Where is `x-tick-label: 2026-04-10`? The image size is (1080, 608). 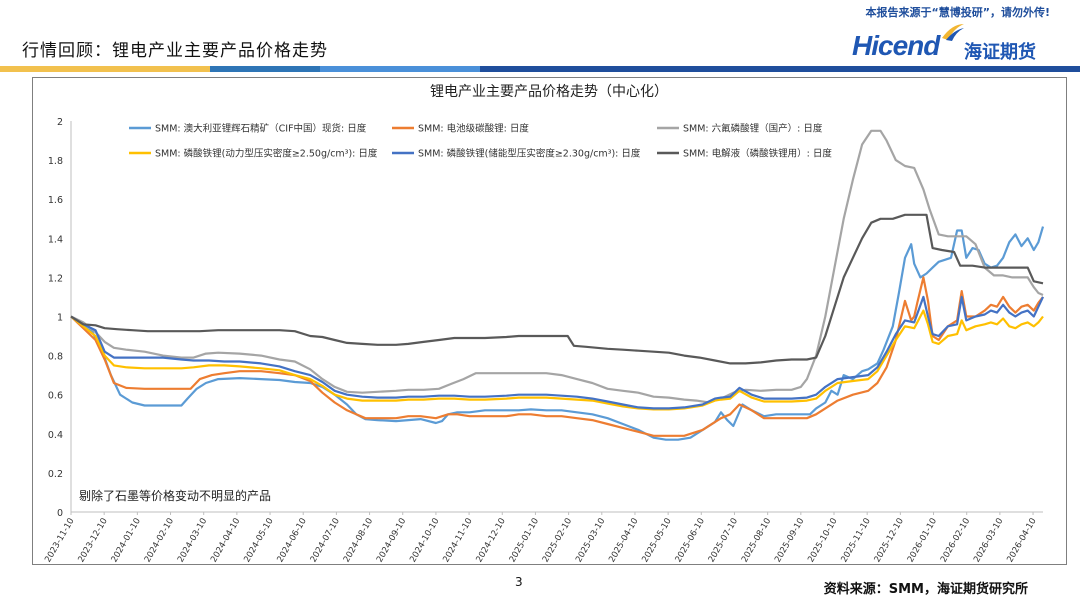 x-tick-label: 2026-04-10 is located at coordinates (1021, 540).